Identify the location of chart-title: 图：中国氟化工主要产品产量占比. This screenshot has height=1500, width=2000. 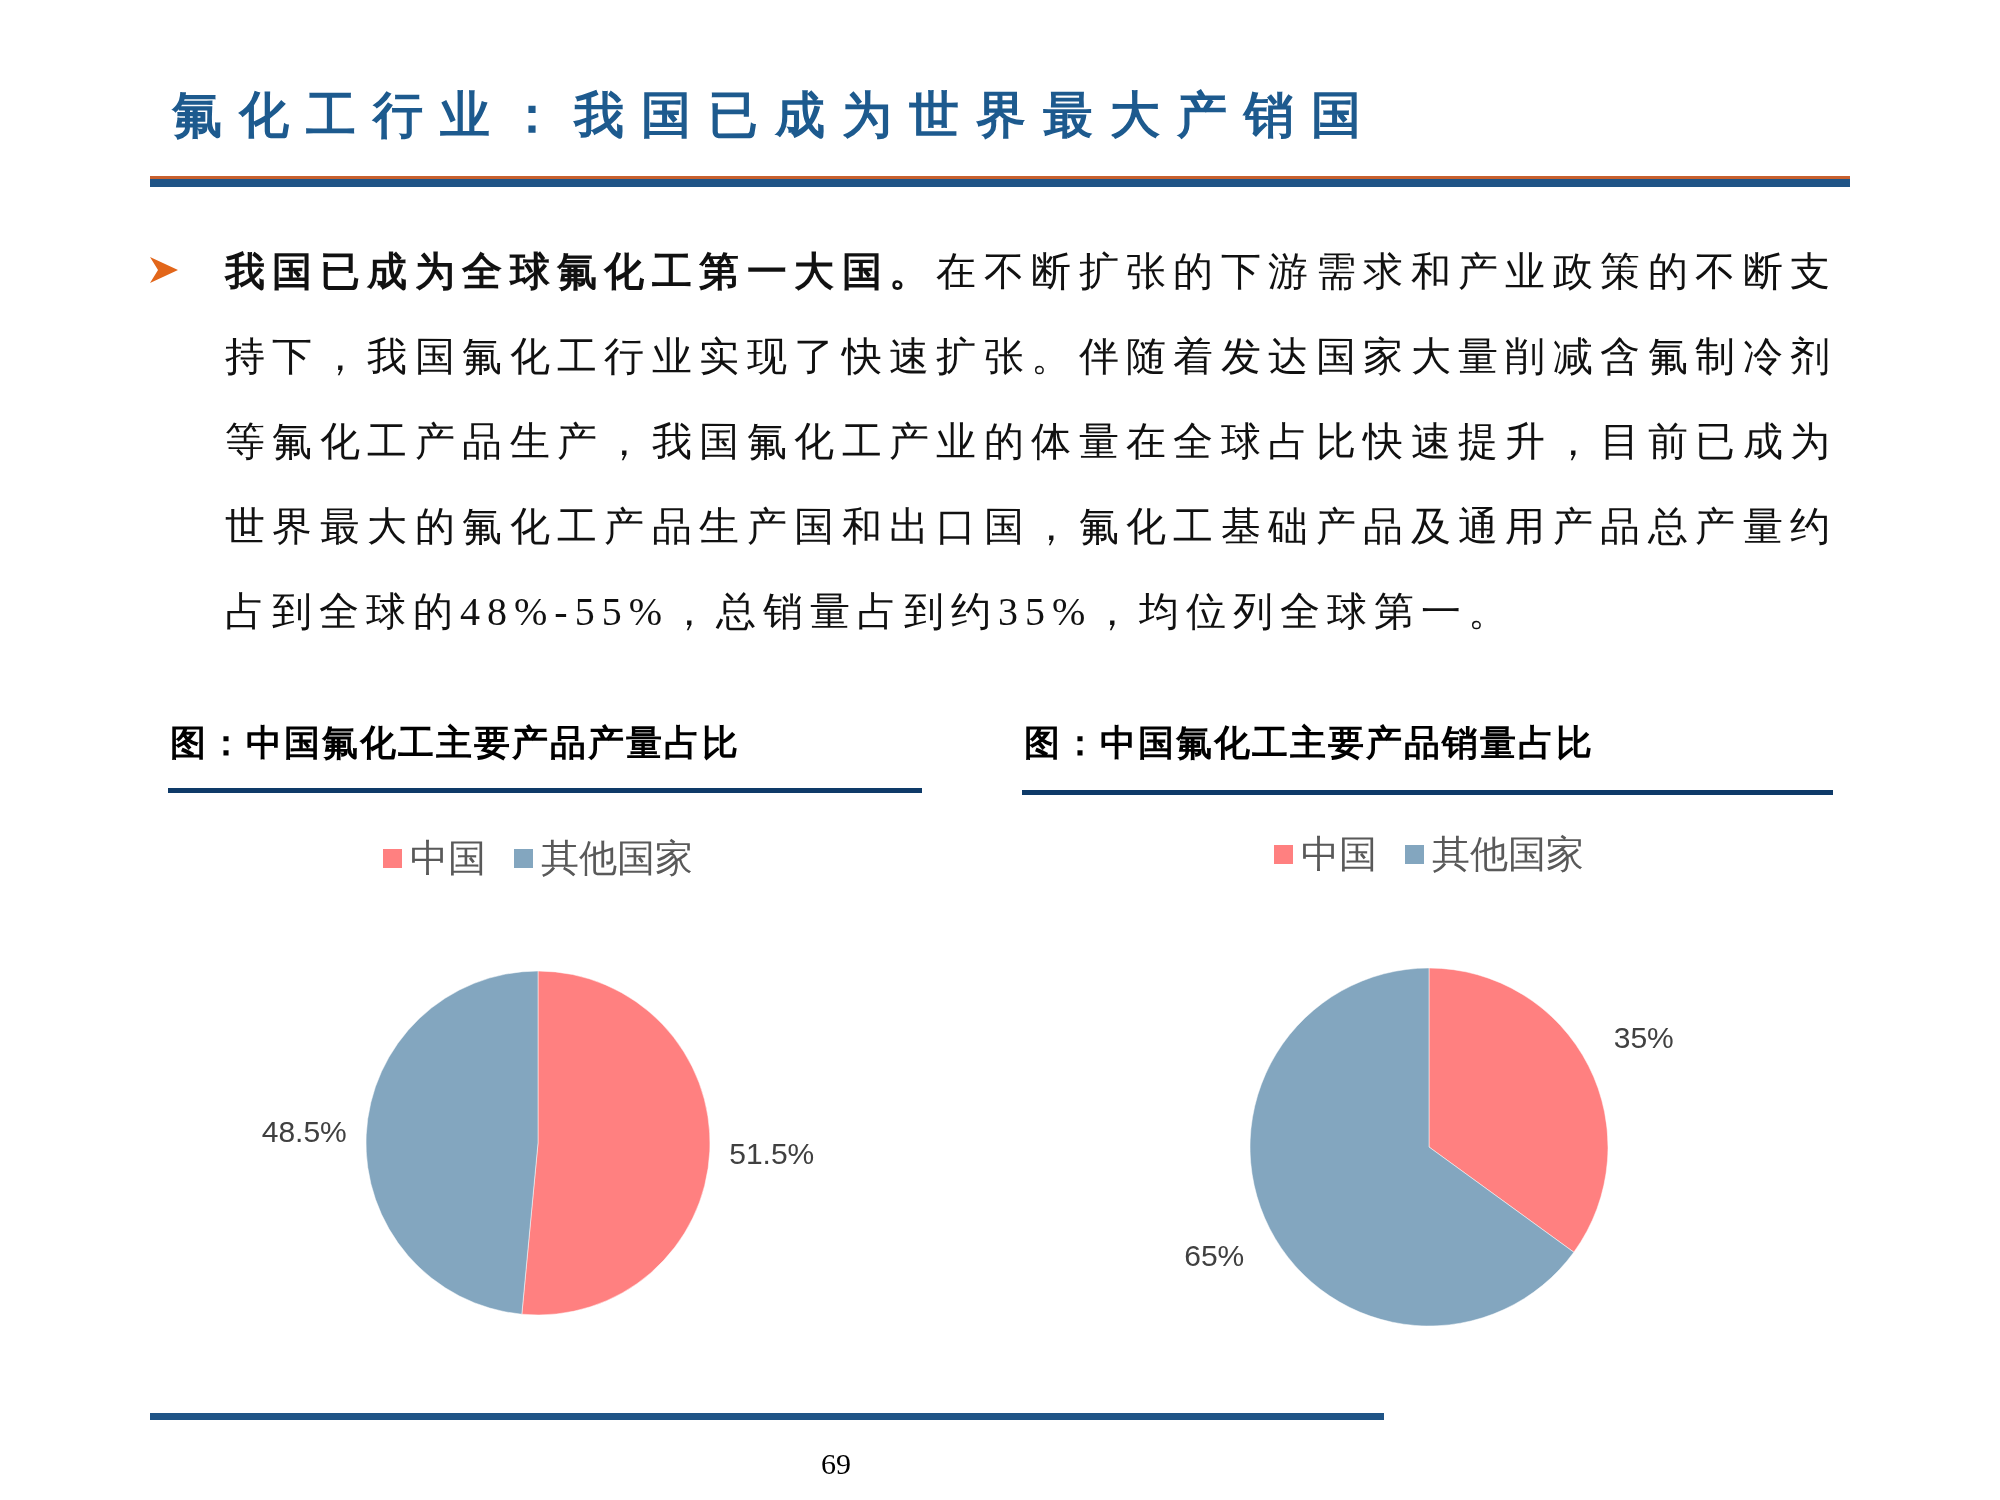
(455, 742).